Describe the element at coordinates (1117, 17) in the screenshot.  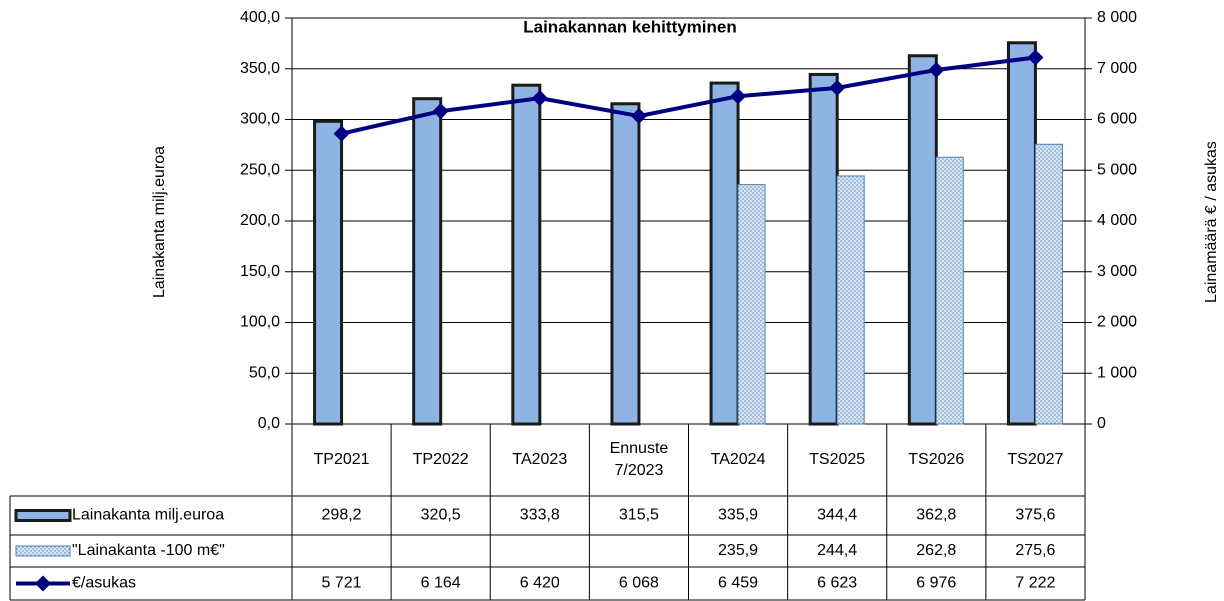
I see `y2-tick-label: 8 000` at that location.